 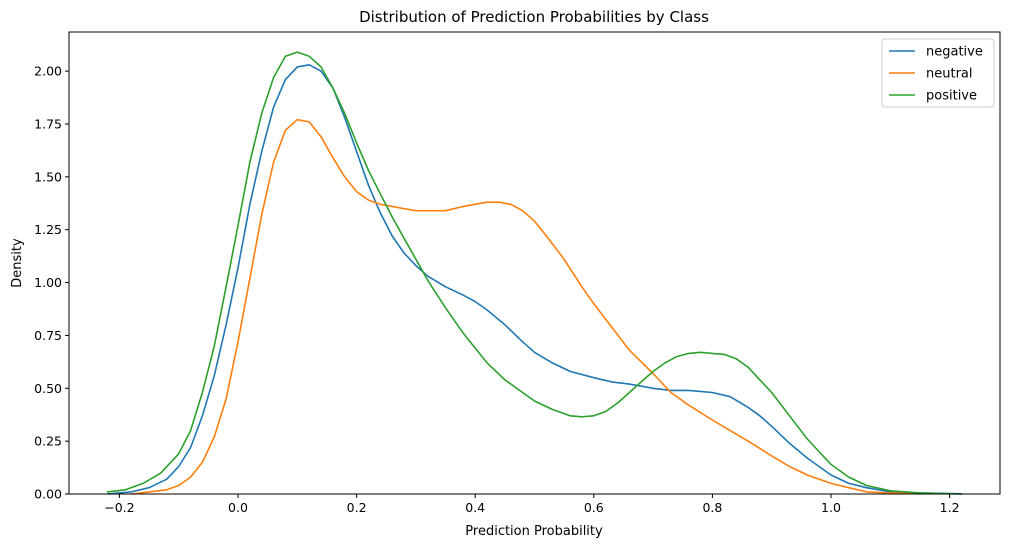 What do you see at coordinates (48, 71) in the screenshot?
I see `y-tick-label: 2.00` at bounding box center [48, 71].